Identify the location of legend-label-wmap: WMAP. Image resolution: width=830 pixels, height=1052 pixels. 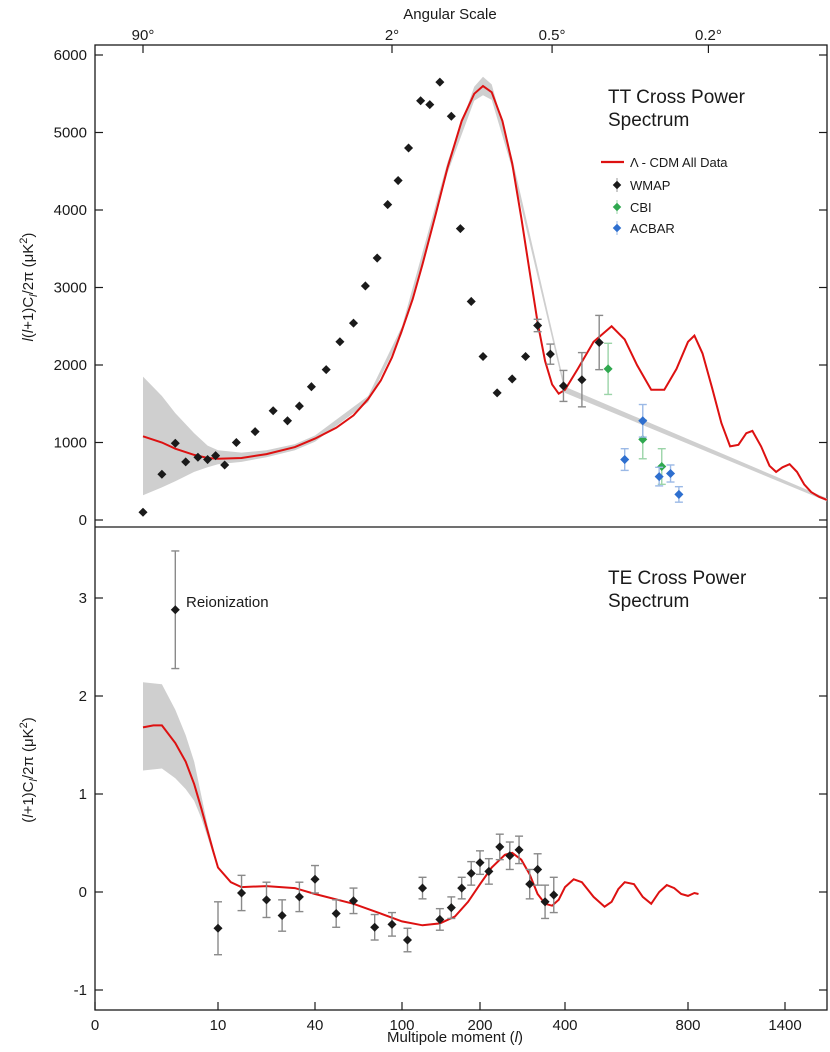
(650, 185).